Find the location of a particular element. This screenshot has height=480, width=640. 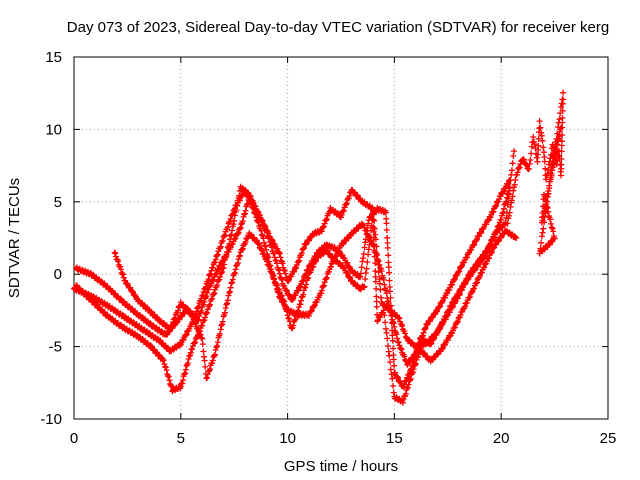

y-tick-label: 15 is located at coordinates (53, 57).